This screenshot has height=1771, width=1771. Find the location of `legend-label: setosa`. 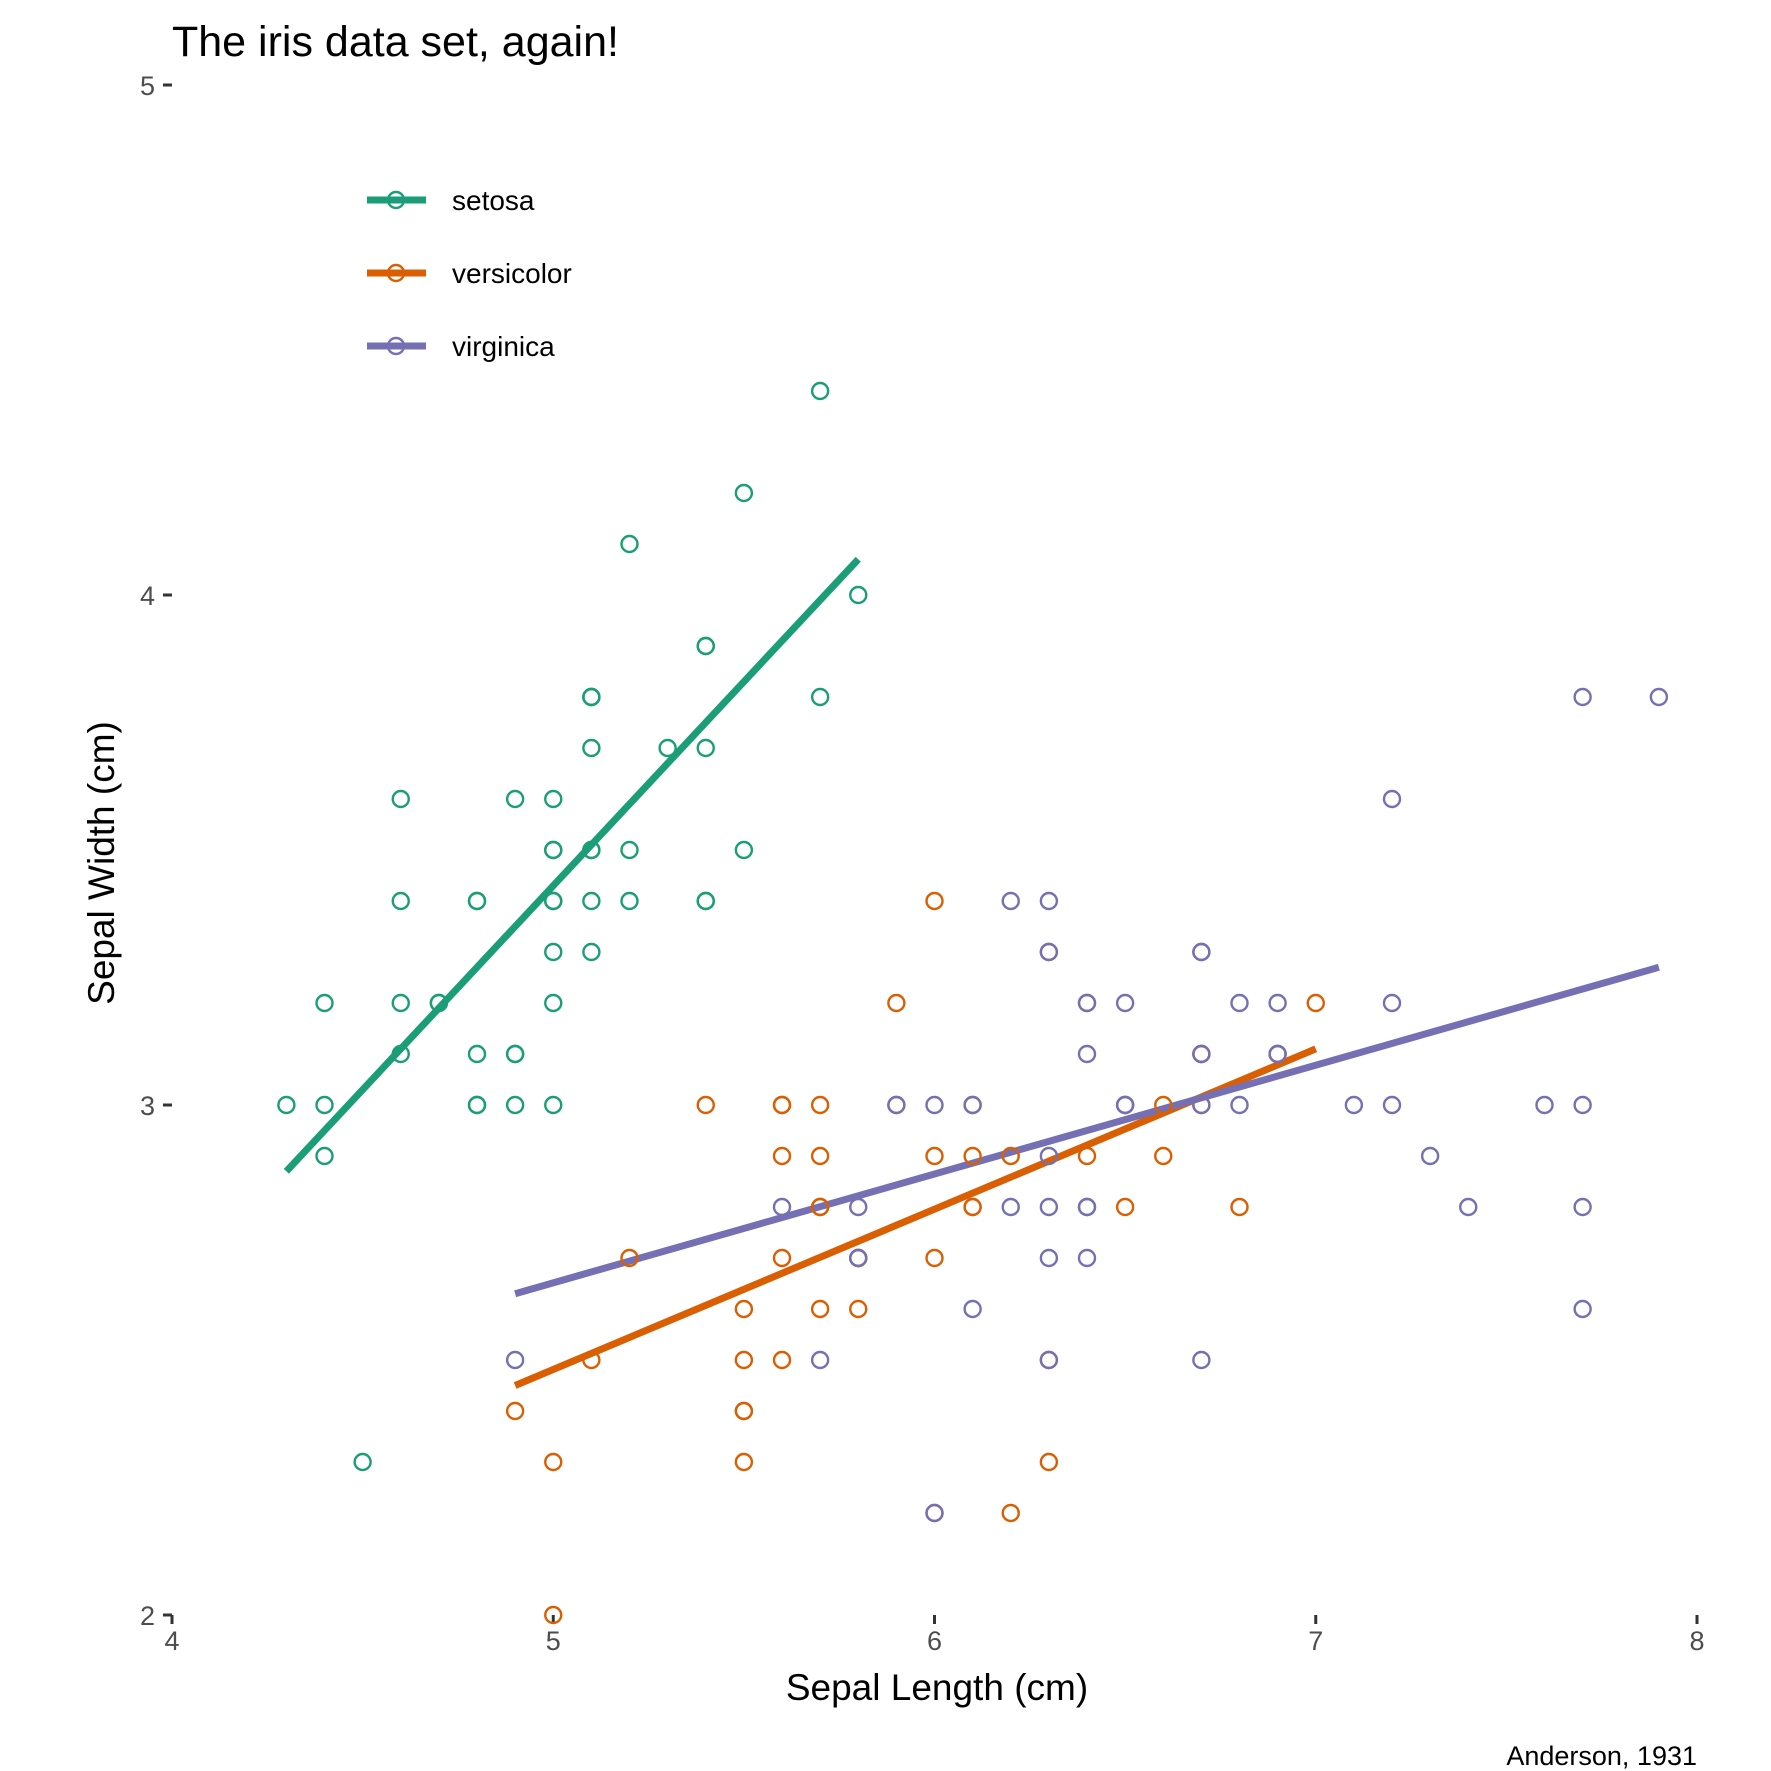

legend-label: setosa is located at coordinates (493, 200).